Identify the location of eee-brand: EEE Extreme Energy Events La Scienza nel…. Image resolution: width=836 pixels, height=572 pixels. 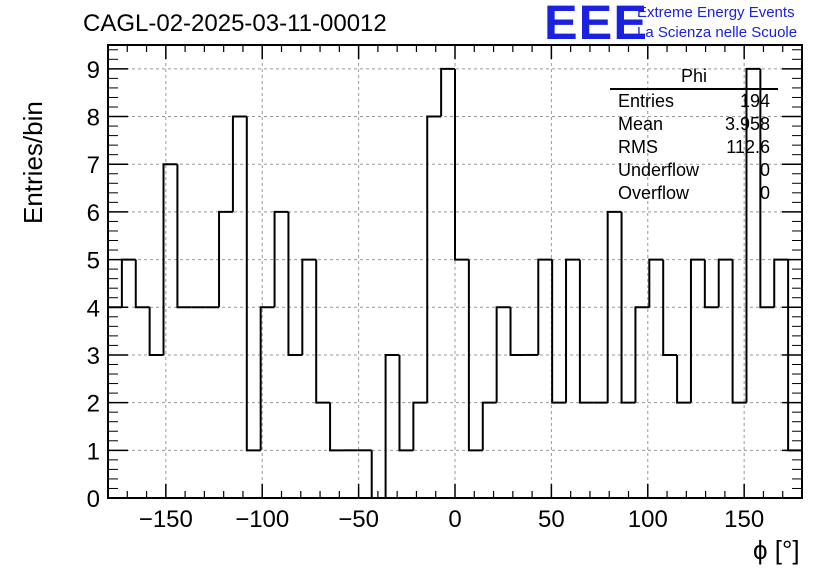
(688, 25).